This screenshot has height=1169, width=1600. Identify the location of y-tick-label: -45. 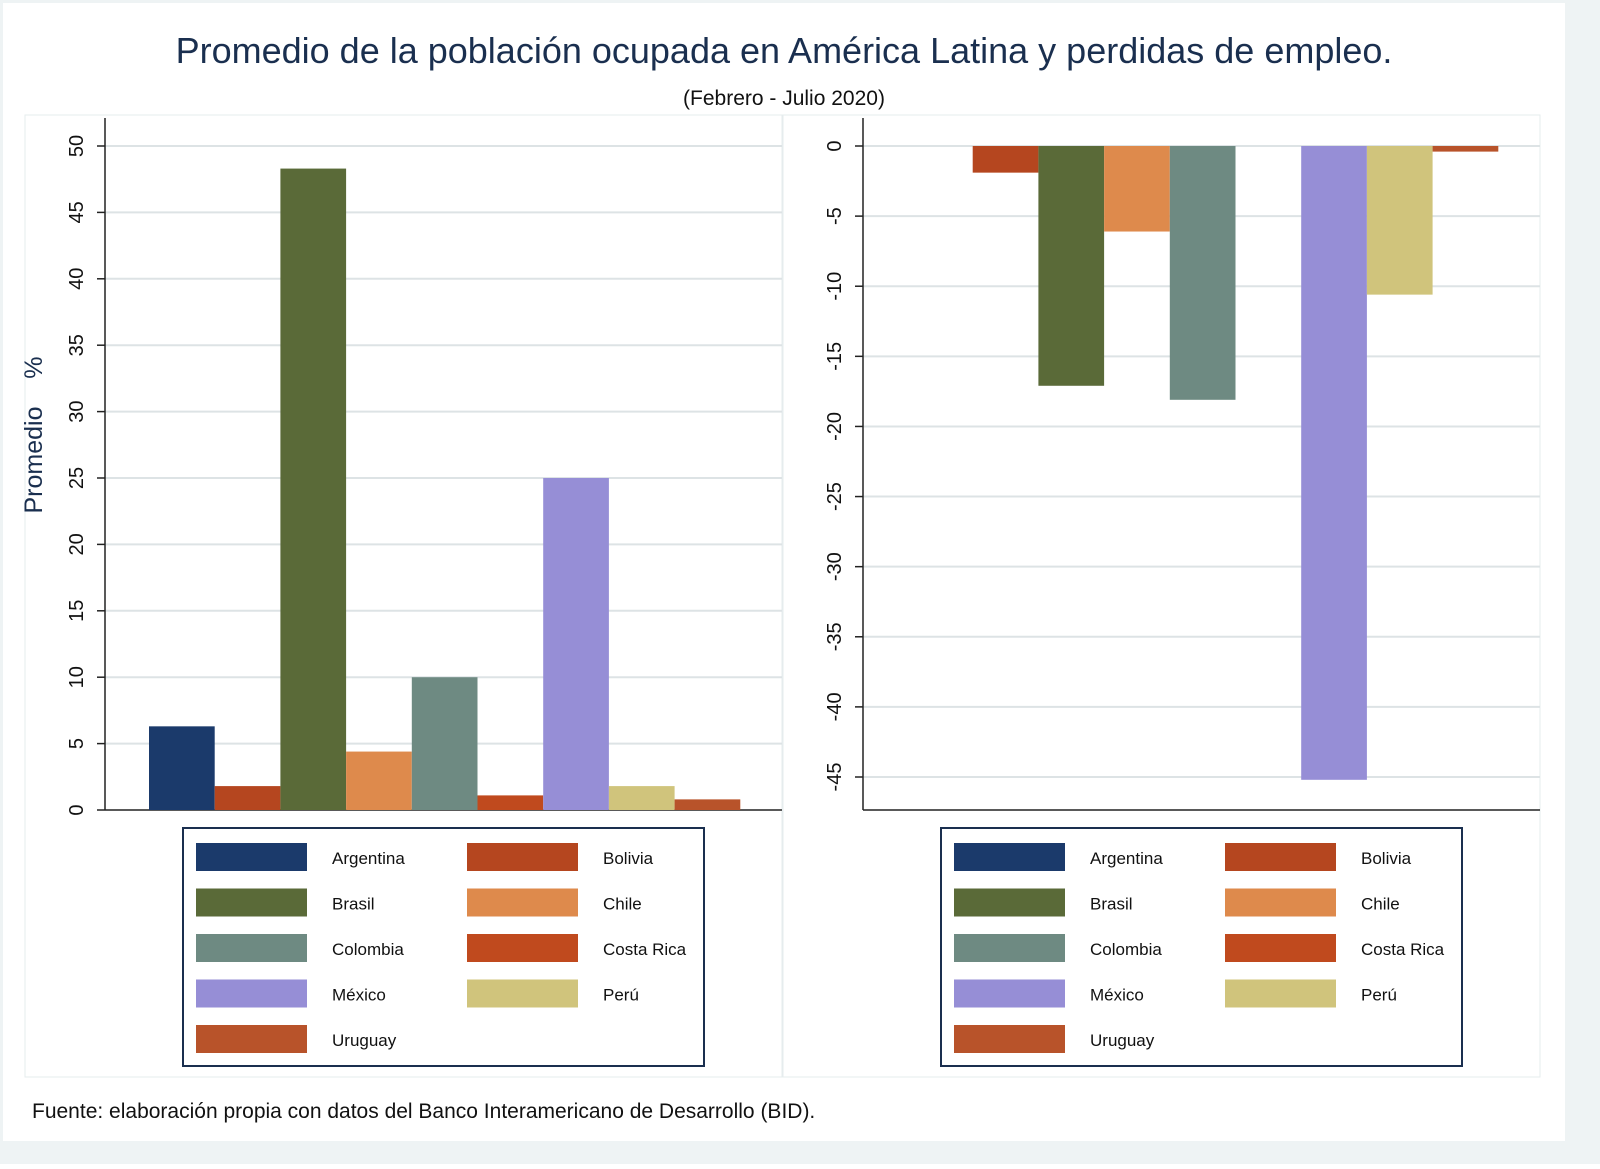
(835, 777).